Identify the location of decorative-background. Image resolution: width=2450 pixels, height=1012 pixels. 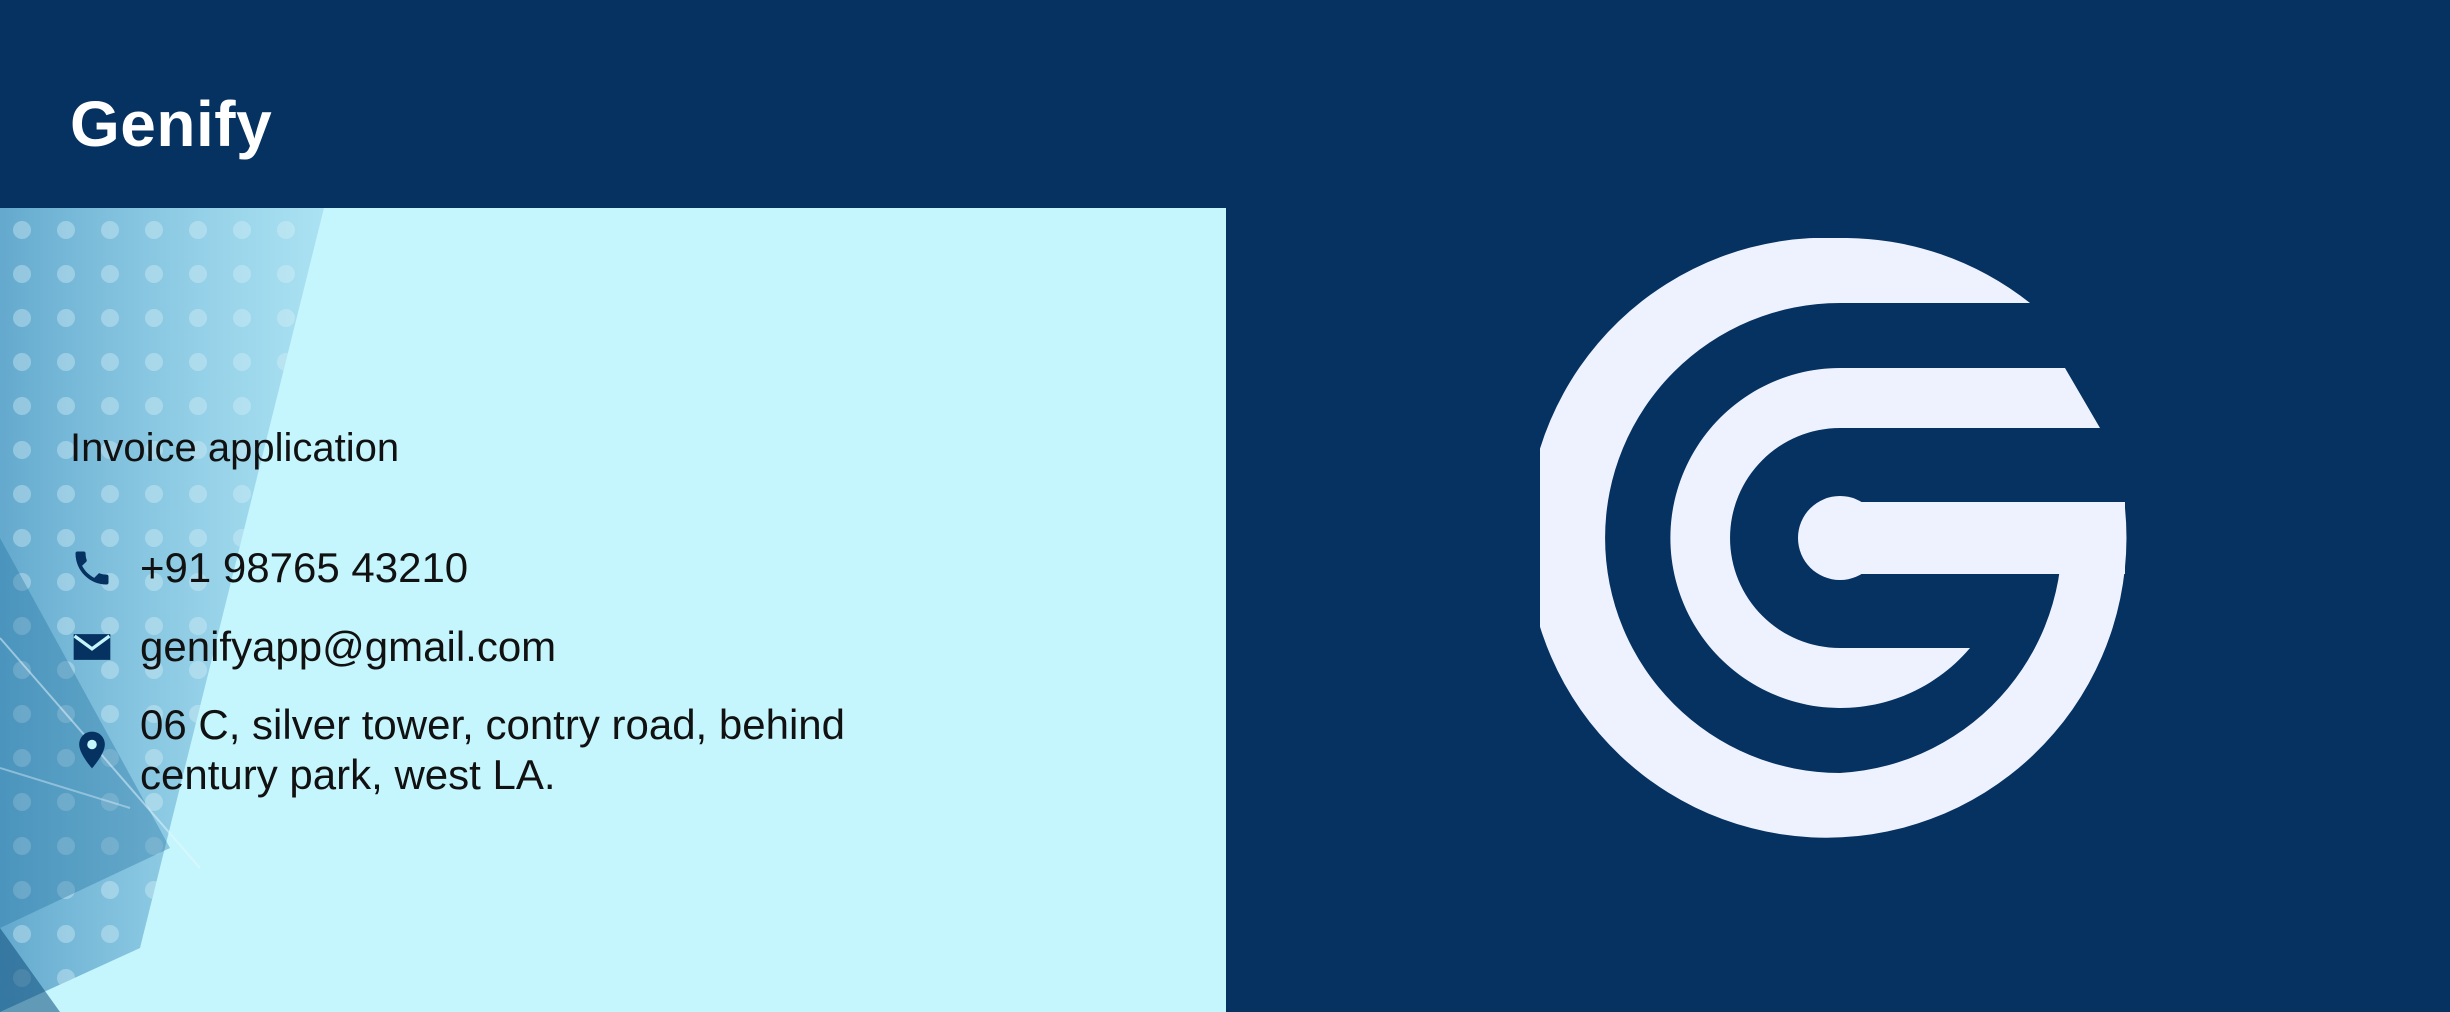
(162, 610).